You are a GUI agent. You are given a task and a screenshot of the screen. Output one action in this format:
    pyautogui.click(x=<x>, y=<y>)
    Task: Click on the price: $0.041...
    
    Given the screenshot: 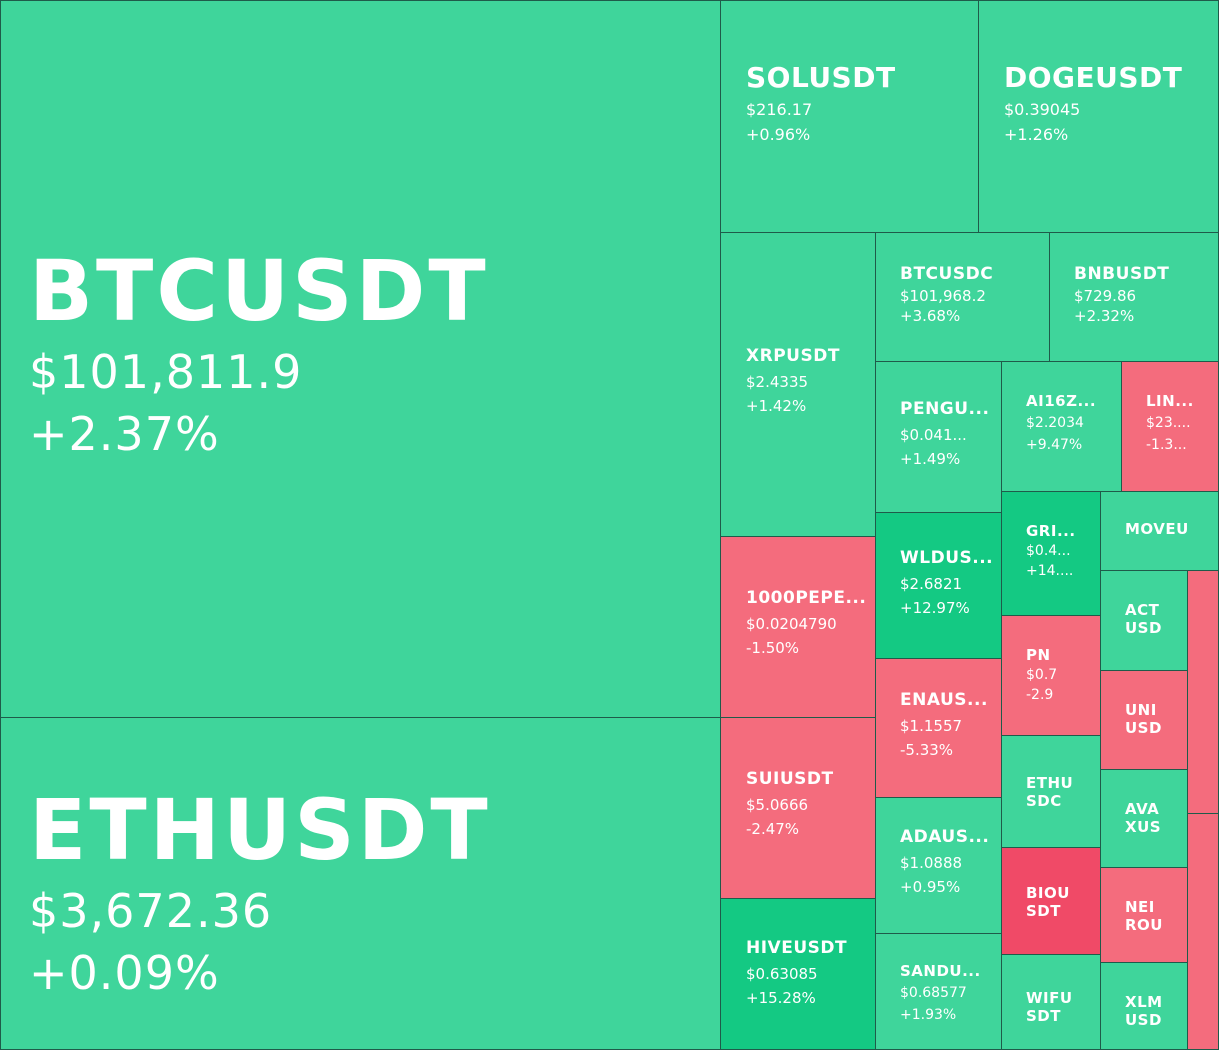 What is the action you would take?
    pyautogui.click(x=933, y=435)
    